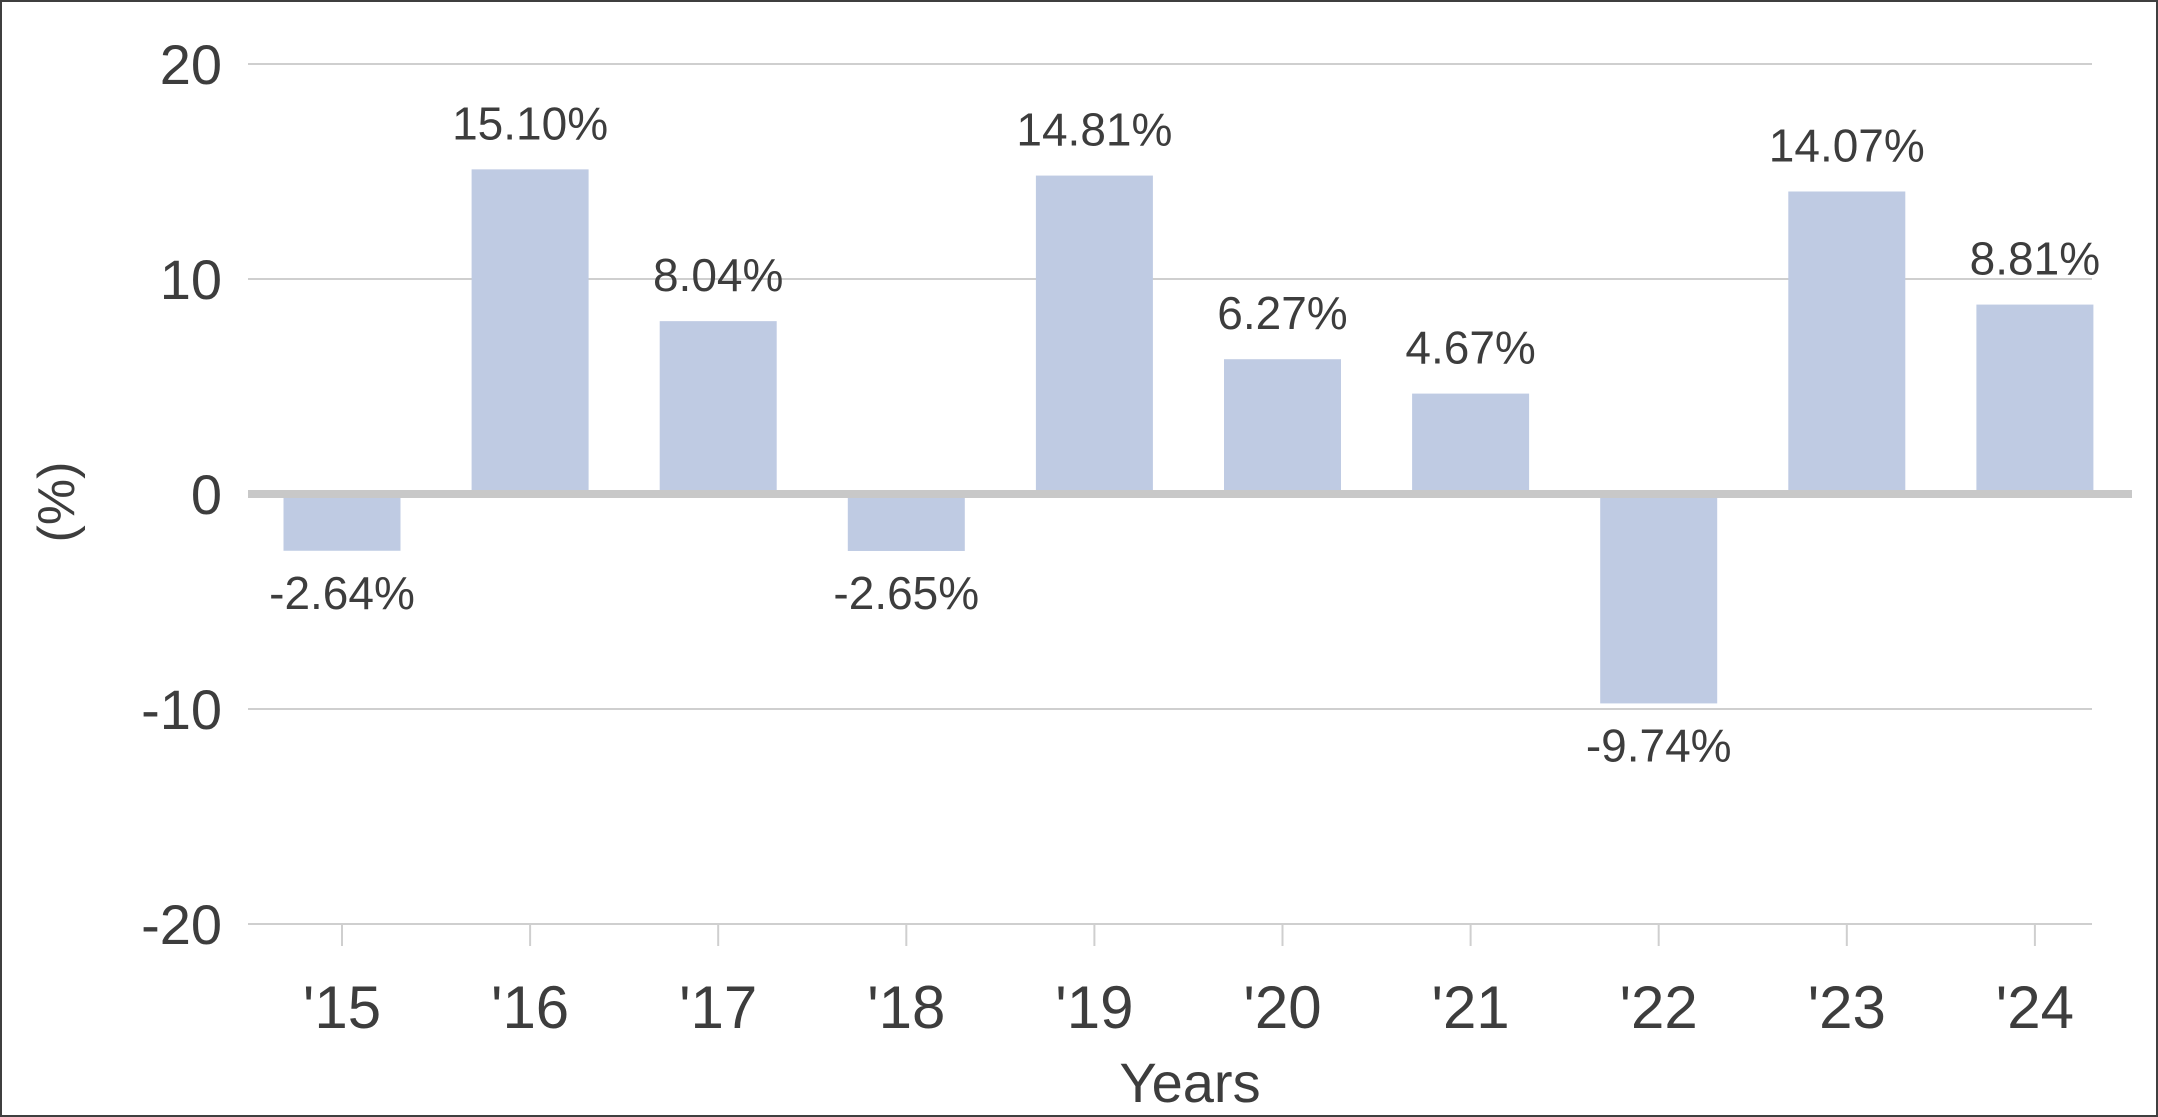  I want to click on data-label: -2.65%, so click(906, 593).